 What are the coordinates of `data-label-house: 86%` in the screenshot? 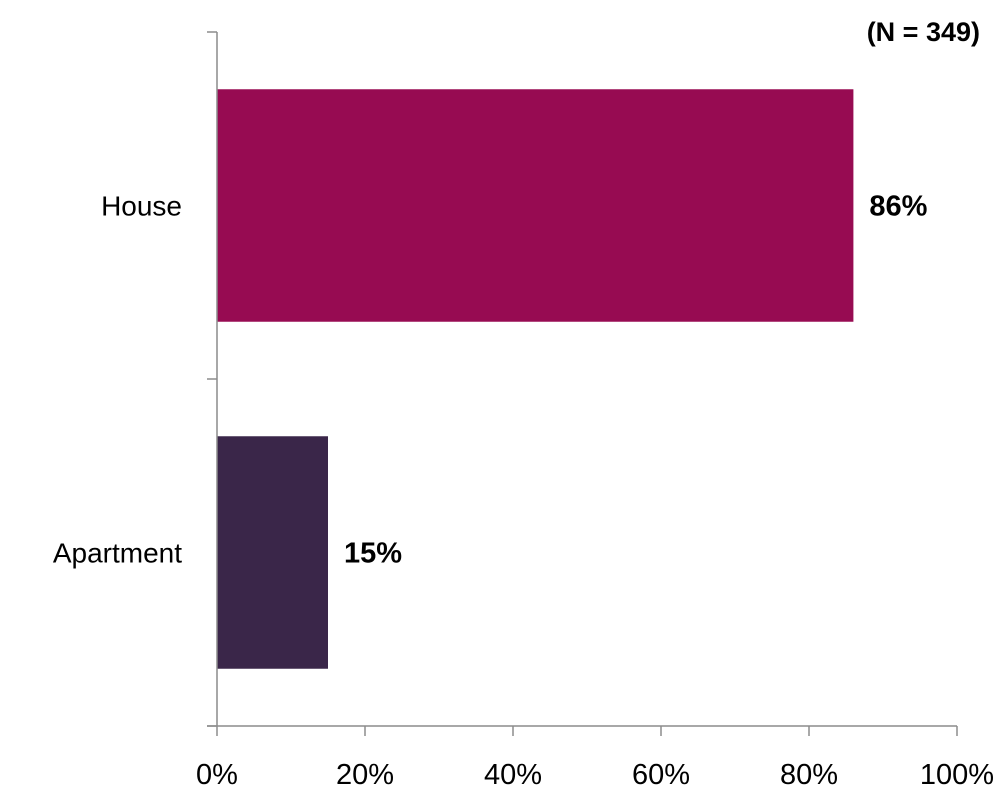 It's located at (898, 207).